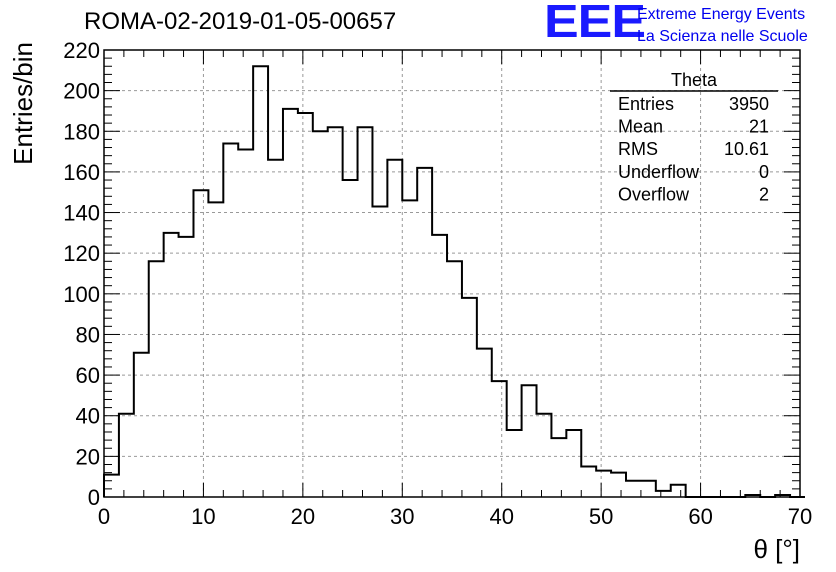 Image resolution: width=836 pixels, height=572 pixels. I want to click on x-tick-label: 10, so click(203, 516).